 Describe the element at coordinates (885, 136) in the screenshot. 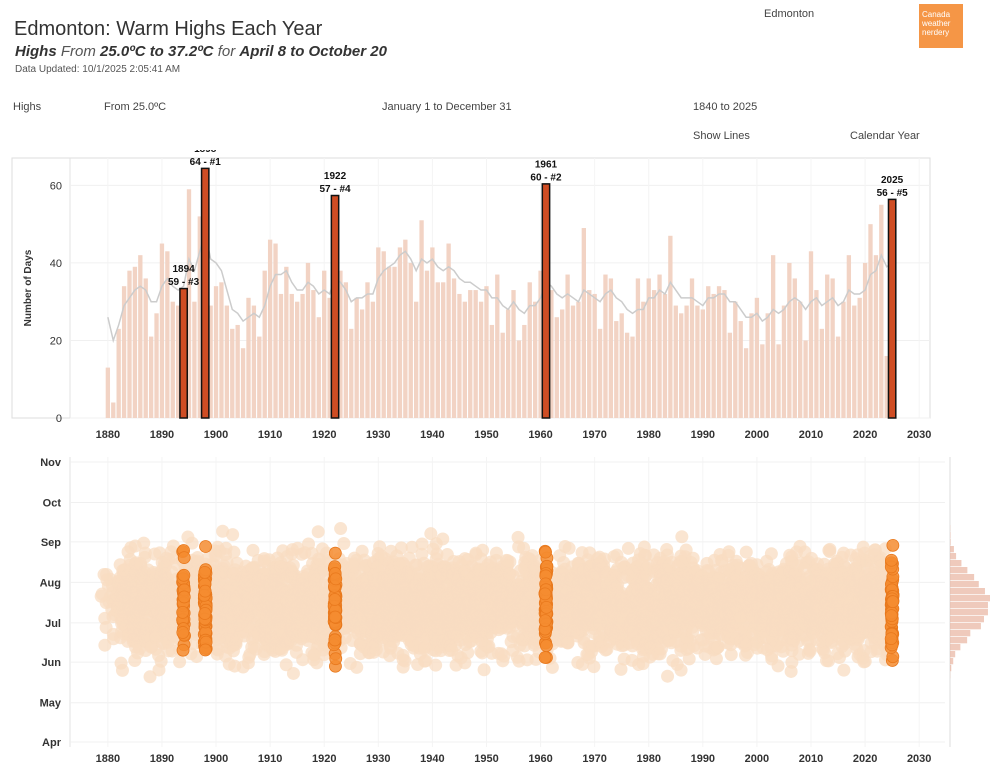

I see `filter-year-type: Calendar Year` at that location.